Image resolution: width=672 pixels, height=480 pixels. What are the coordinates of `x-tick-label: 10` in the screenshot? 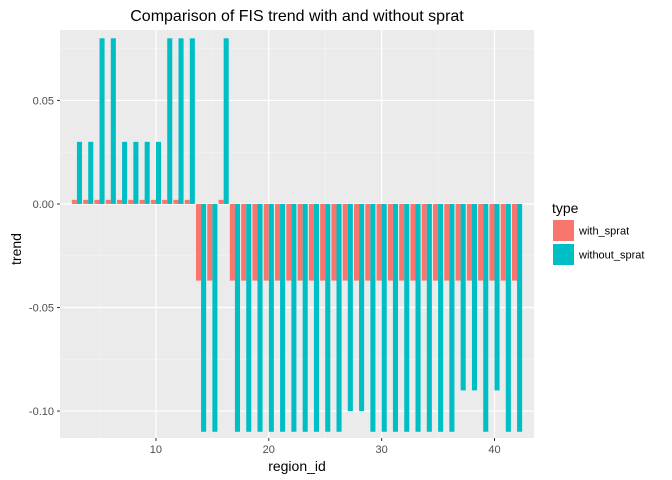 It's located at (156, 450).